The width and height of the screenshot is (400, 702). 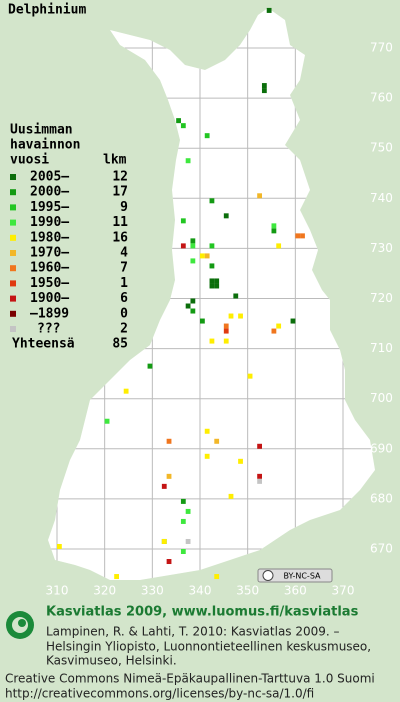 I want to click on legend-count: 6, so click(x=124, y=298).